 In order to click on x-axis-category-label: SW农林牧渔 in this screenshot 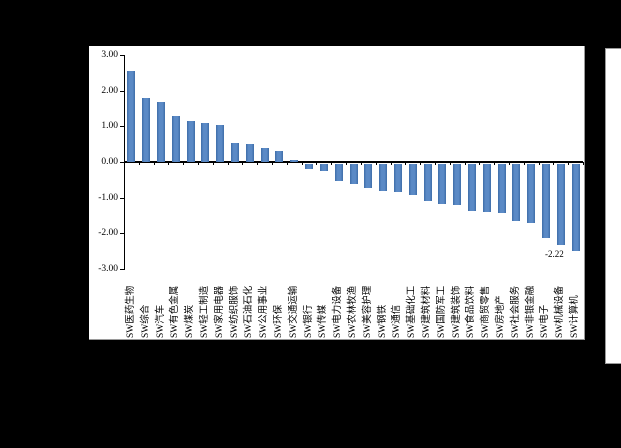, I will do `click(353, 311)`.